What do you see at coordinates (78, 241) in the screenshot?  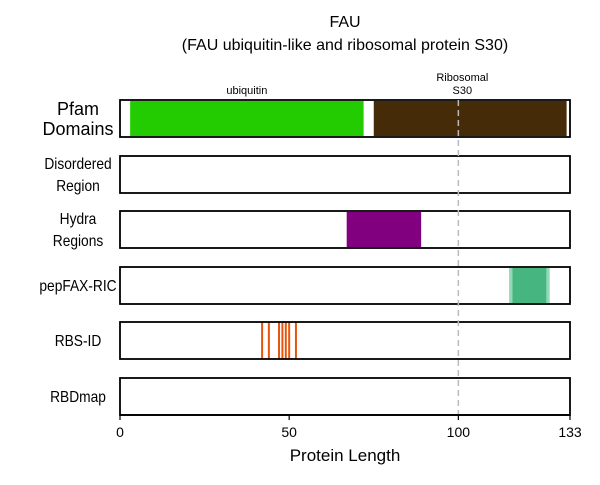 I see `track-label-line: Regions` at bounding box center [78, 241].